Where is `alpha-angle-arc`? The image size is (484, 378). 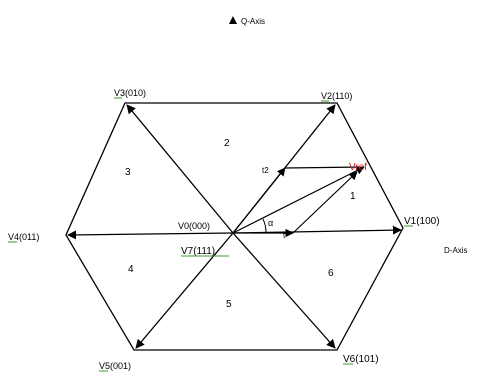 alpha-angle-arc is located at coordinates (264, 225).